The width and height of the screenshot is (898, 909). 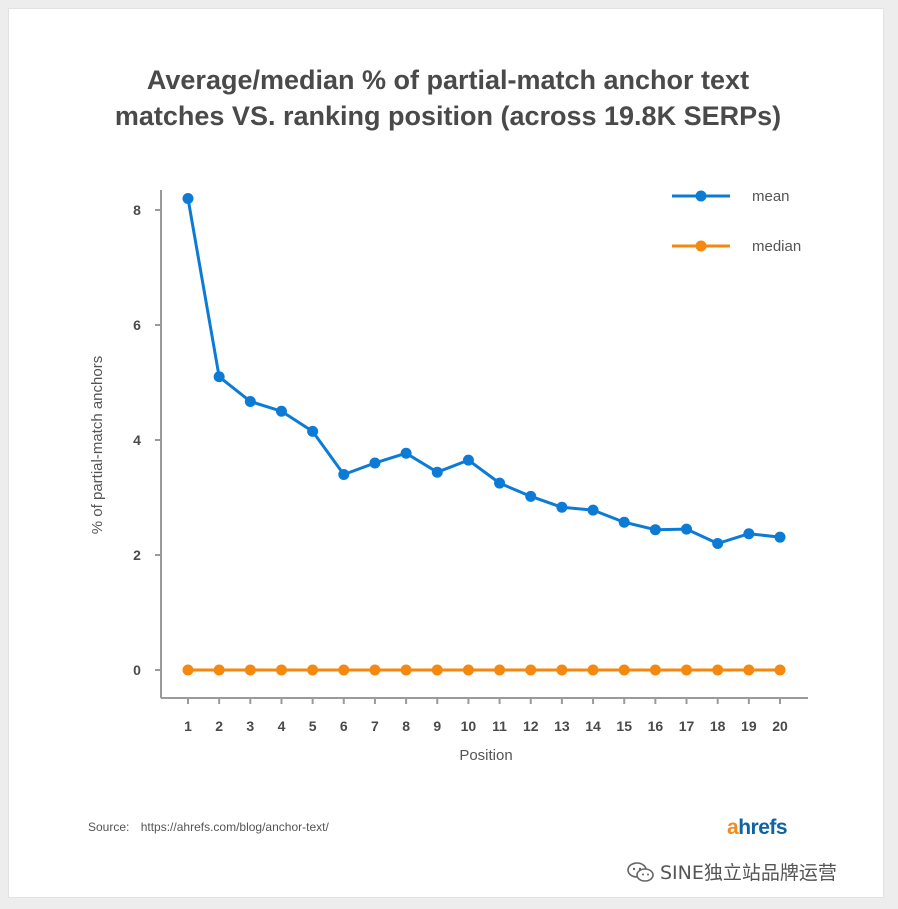 I want to click on y-tick-label: 8, so click(x=137, y=210).